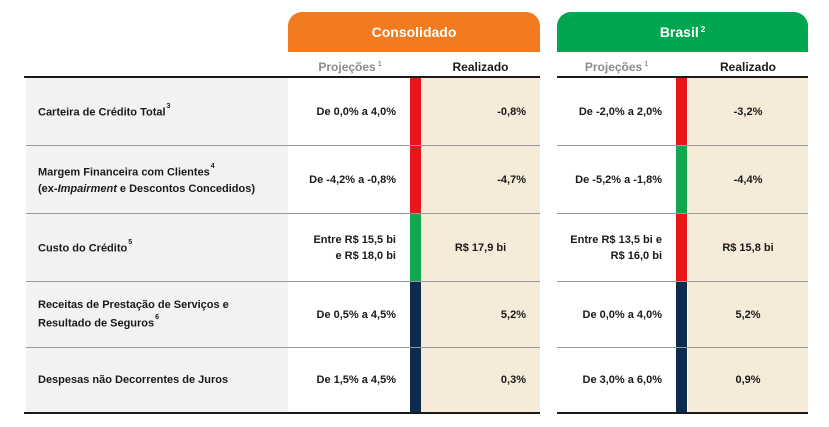  I want to click on brasil-real-carteira: -3,2%, so click(748, 111).